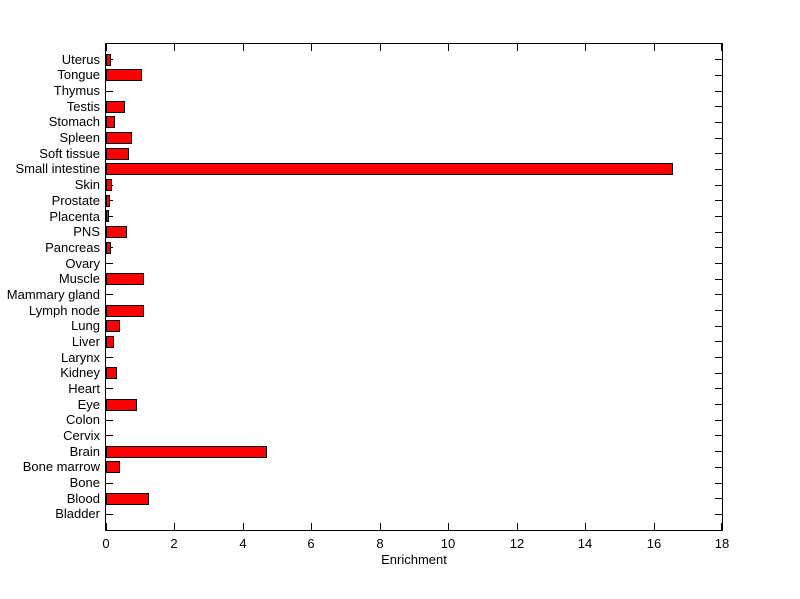  What do you see at coordinates (72, 247) in the screenshot?
I see `y-tick-label-pancreas: Pancreas` at bounding box center [72, 247].